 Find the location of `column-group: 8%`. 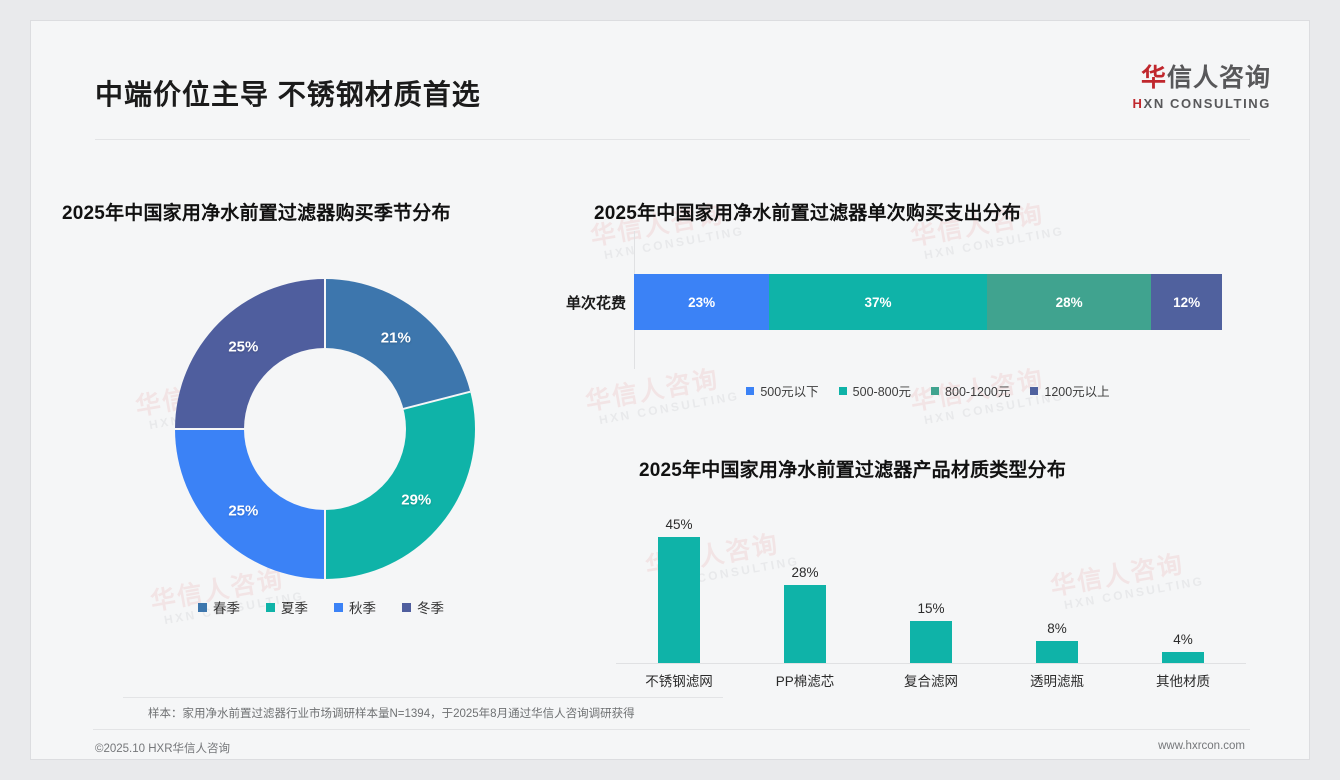

column-group: 8% is located at coordinates (1057, 593).